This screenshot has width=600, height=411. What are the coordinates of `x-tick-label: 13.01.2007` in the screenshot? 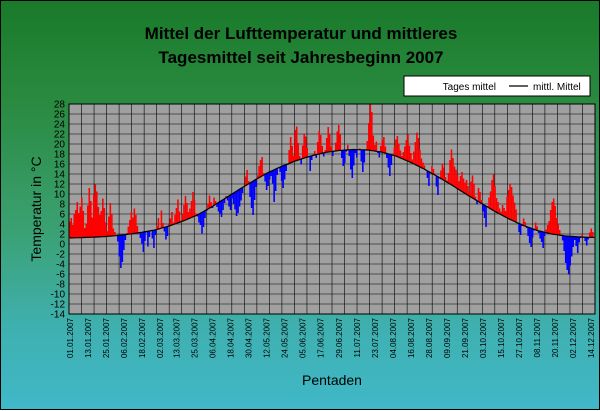 It's located at (88, 337).